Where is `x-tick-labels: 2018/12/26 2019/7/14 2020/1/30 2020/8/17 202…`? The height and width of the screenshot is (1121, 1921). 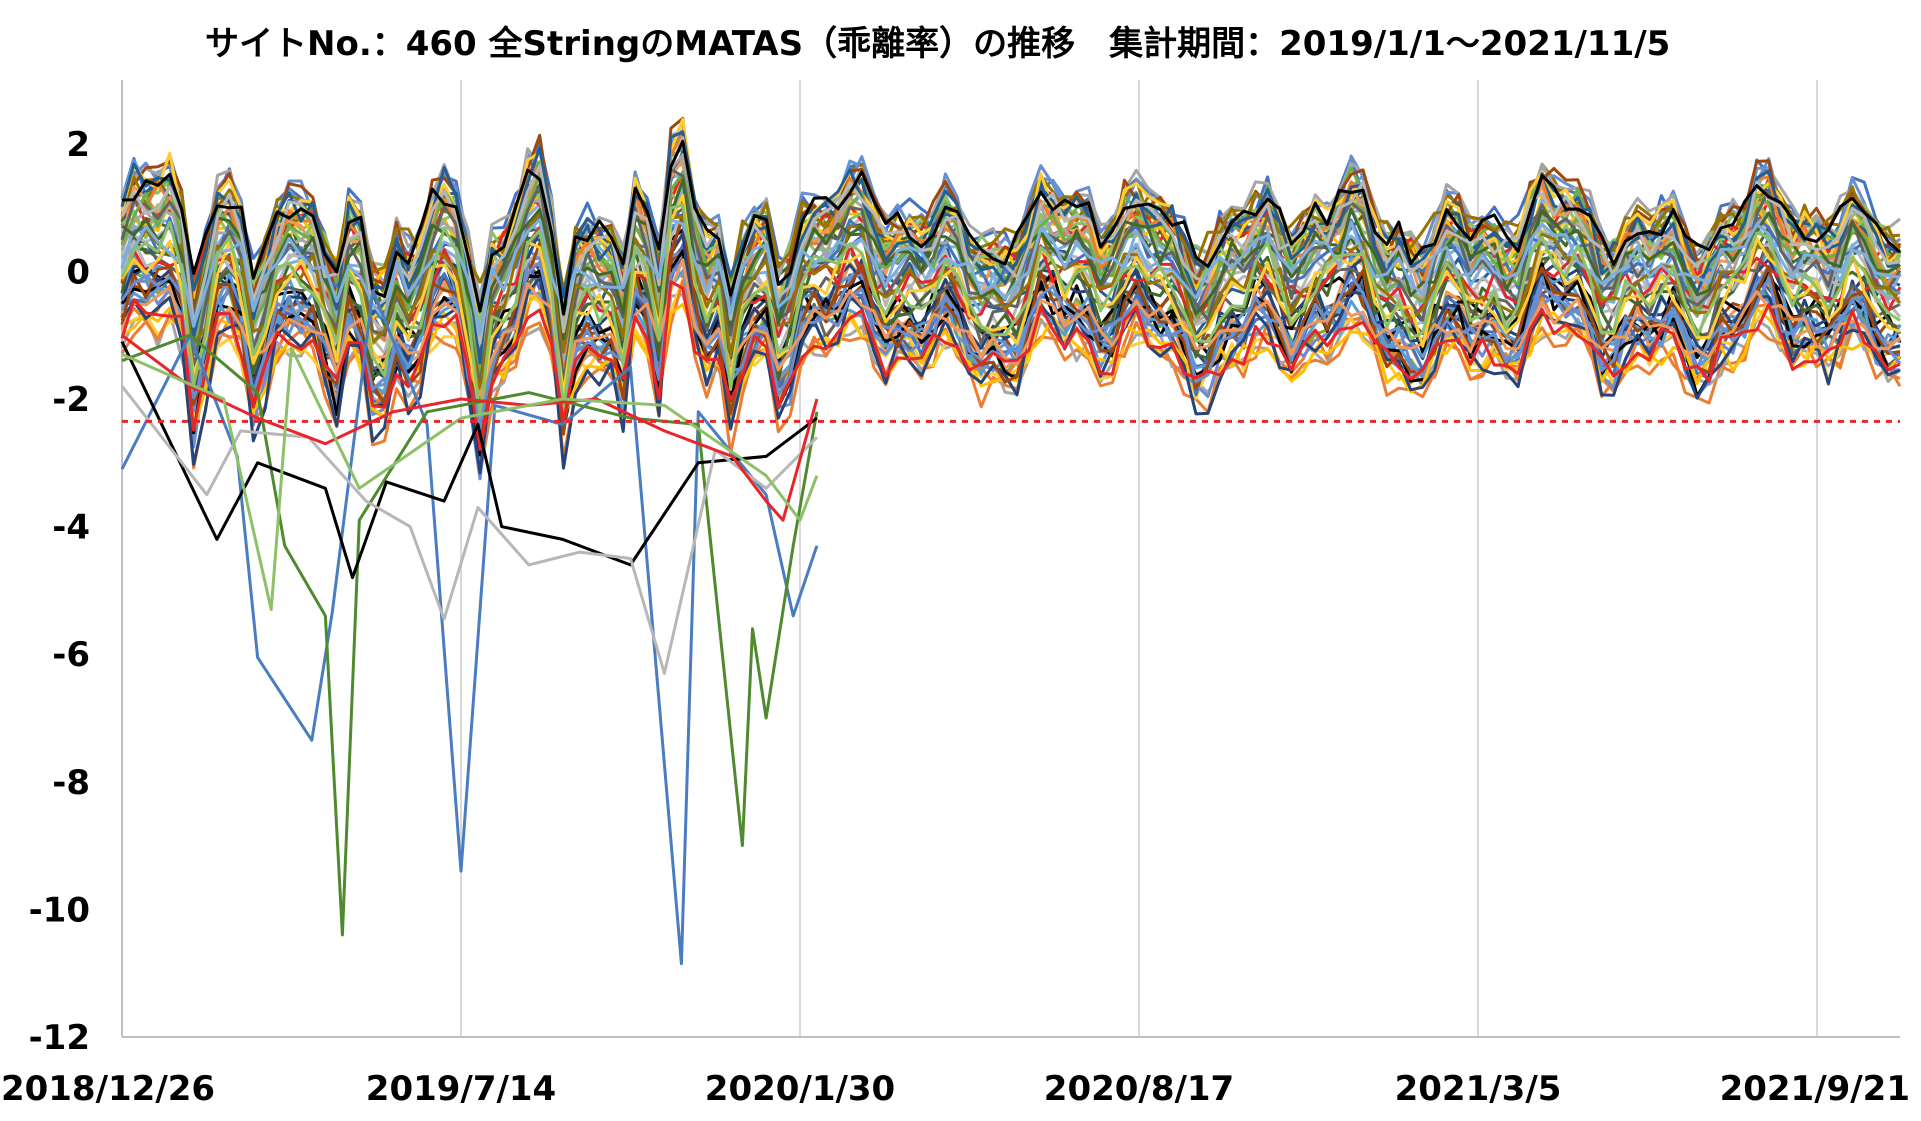
x-tick-labels: 2018/12/26 2019/7/14 2020/1/30 2020/8/17 202… is located at coordinates (955, 1089).